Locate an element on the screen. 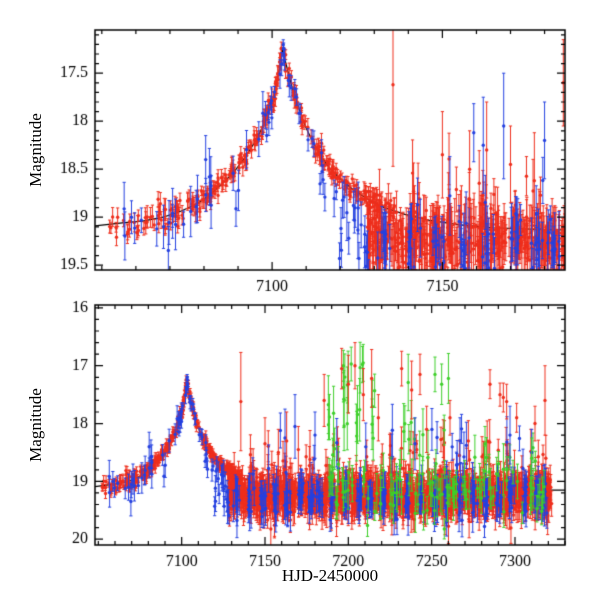  y-axis-title-top: Magnitude is located at coordinates (35, 150).